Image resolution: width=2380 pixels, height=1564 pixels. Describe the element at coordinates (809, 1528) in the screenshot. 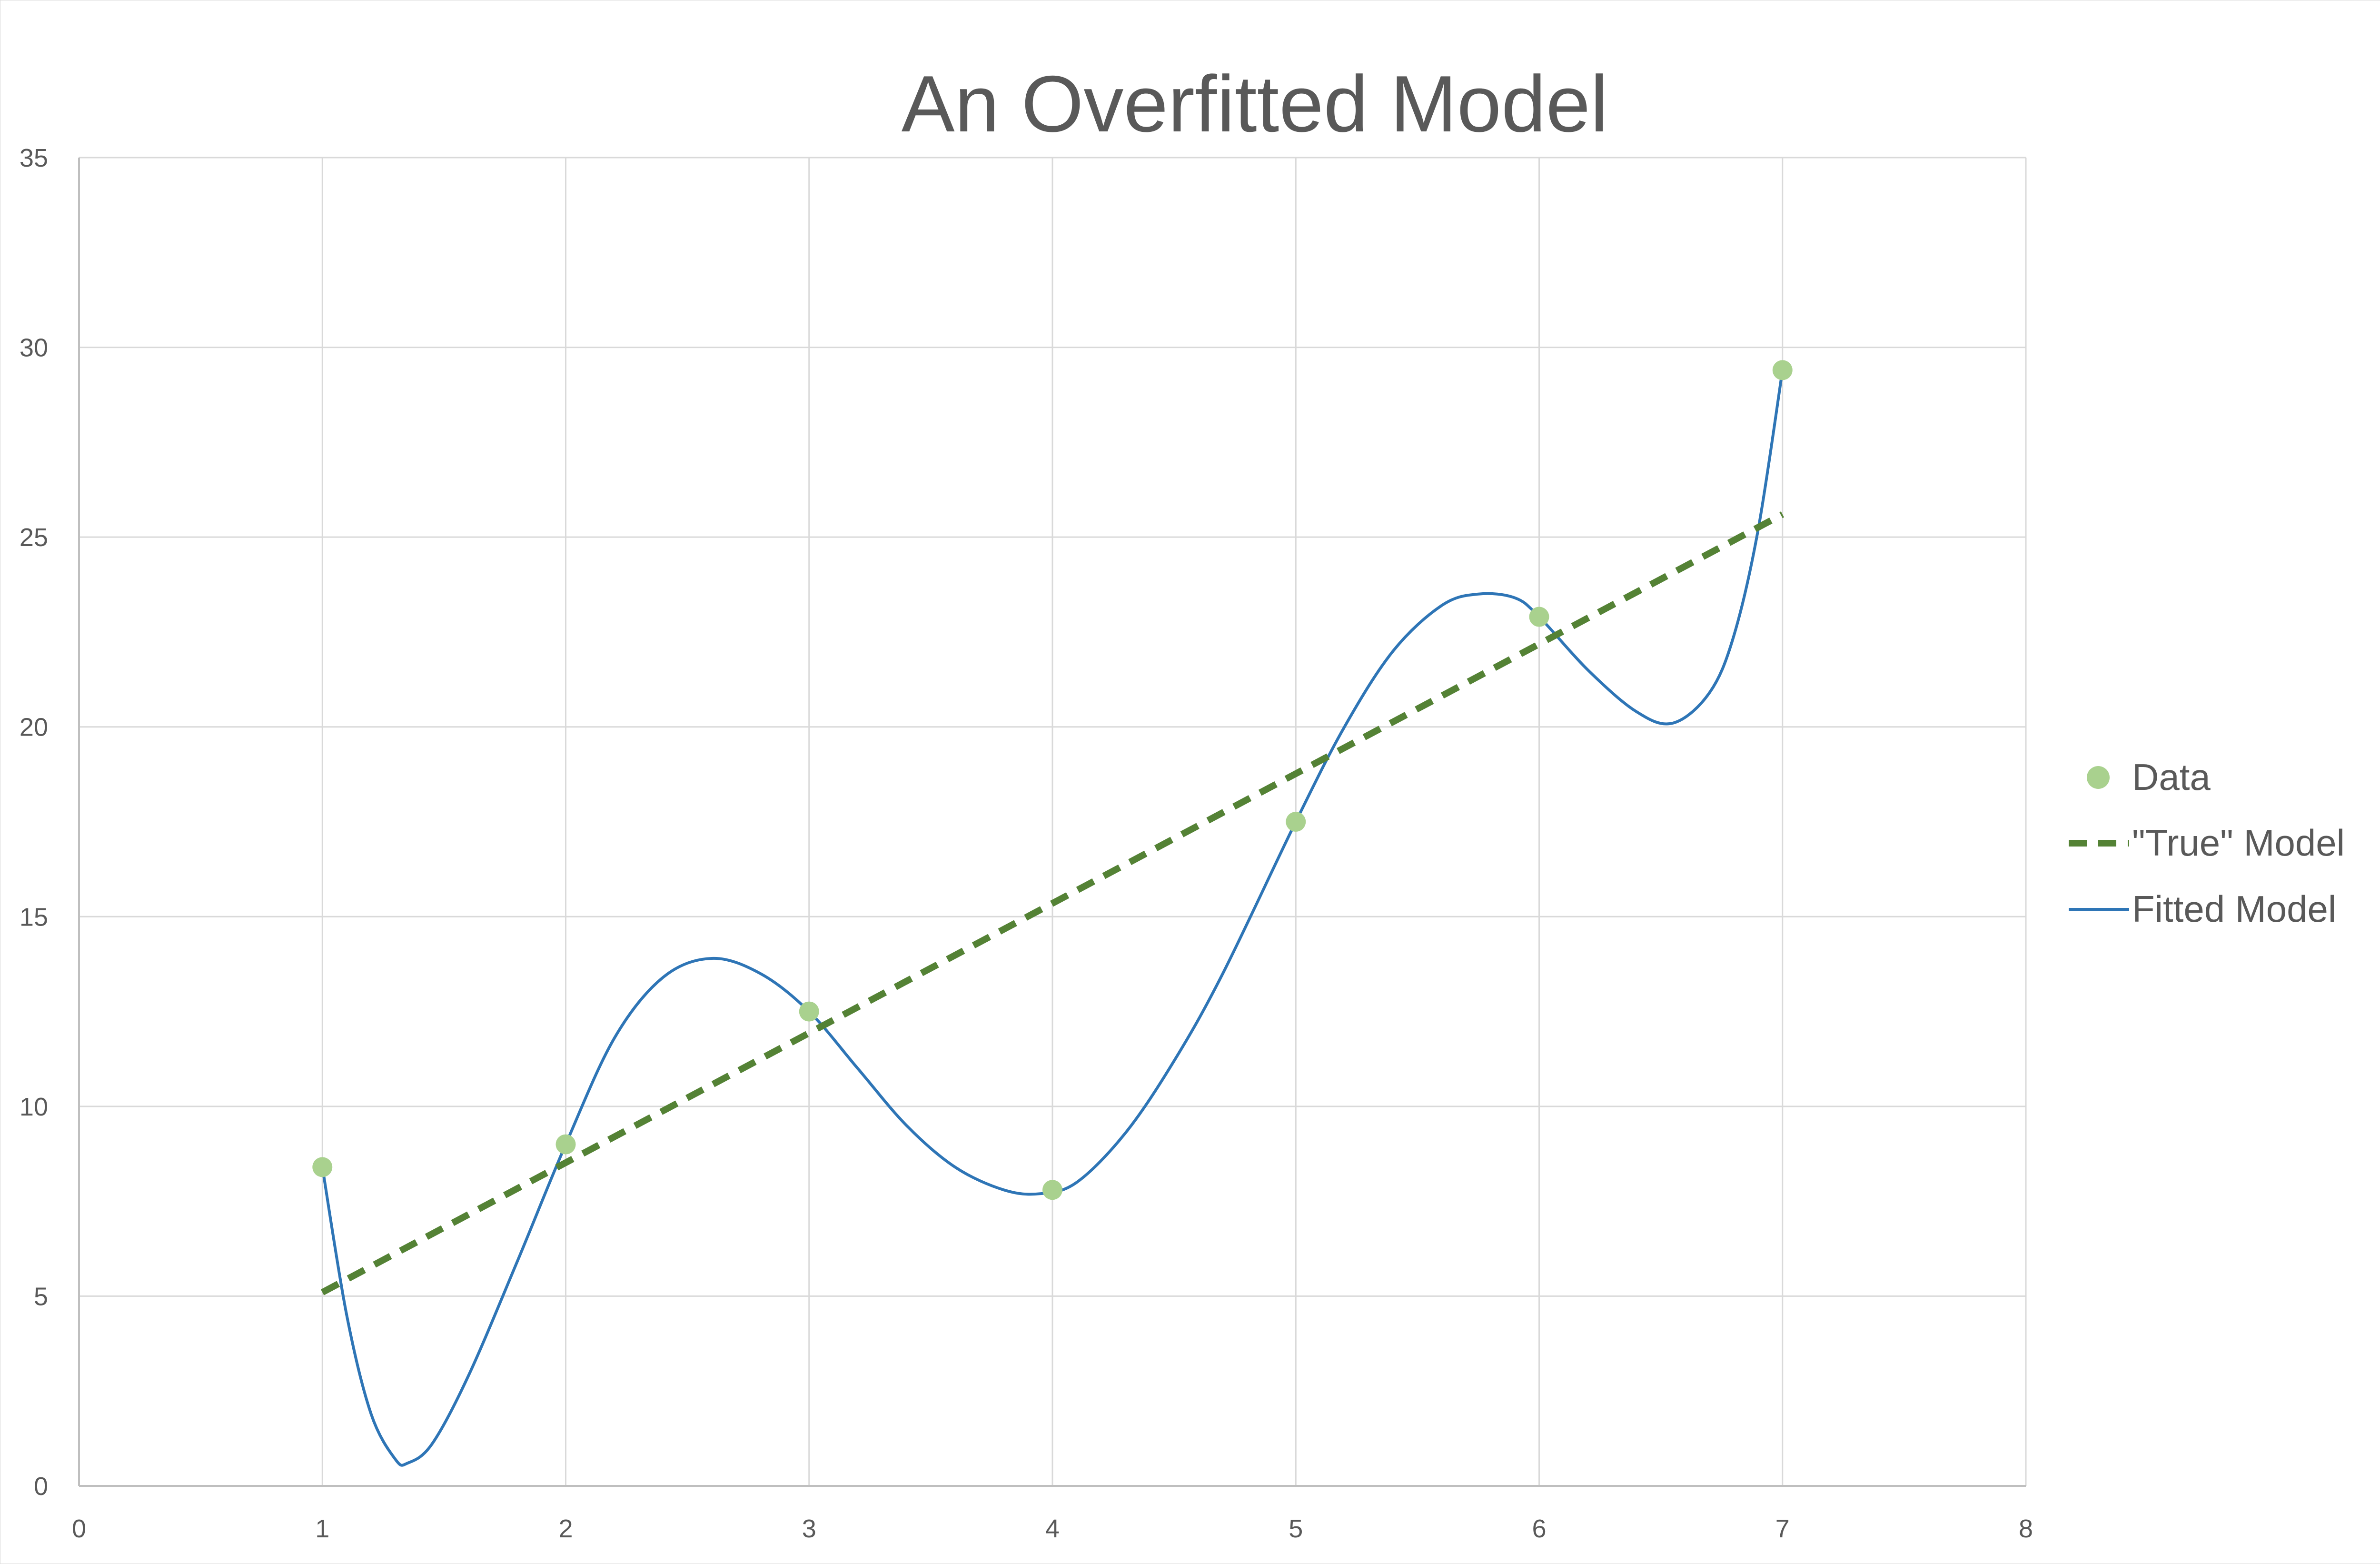

I see `x-tick-label: 3` at that location.